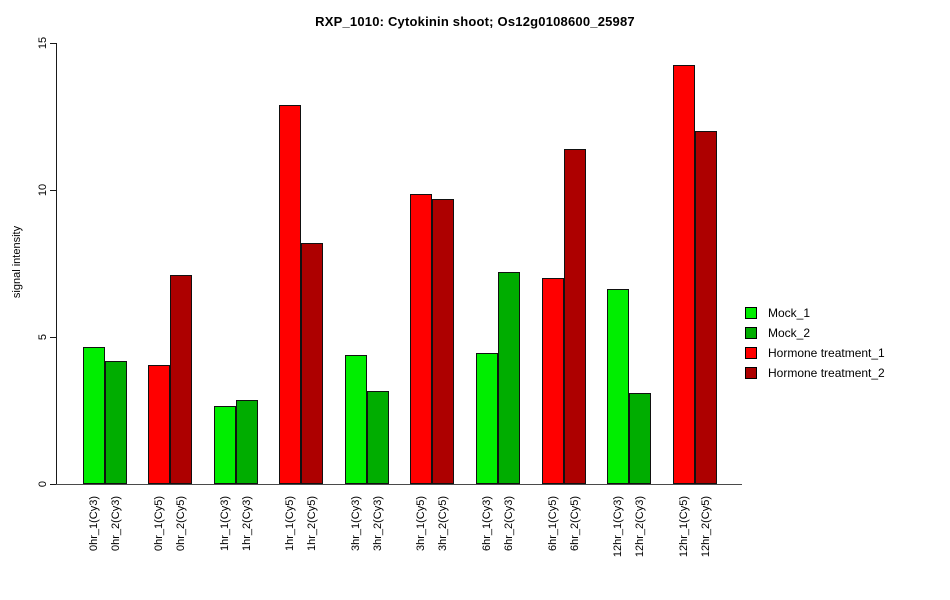  What do you see at coordinates (574, 316) in the screenshot?
I see `bar-6hr_2(Cy5)` at bounding box center [574, 316].